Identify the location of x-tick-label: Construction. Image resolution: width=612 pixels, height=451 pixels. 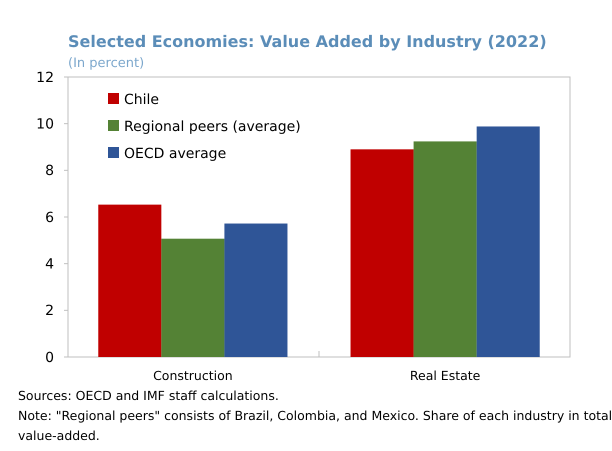
(193, 375).